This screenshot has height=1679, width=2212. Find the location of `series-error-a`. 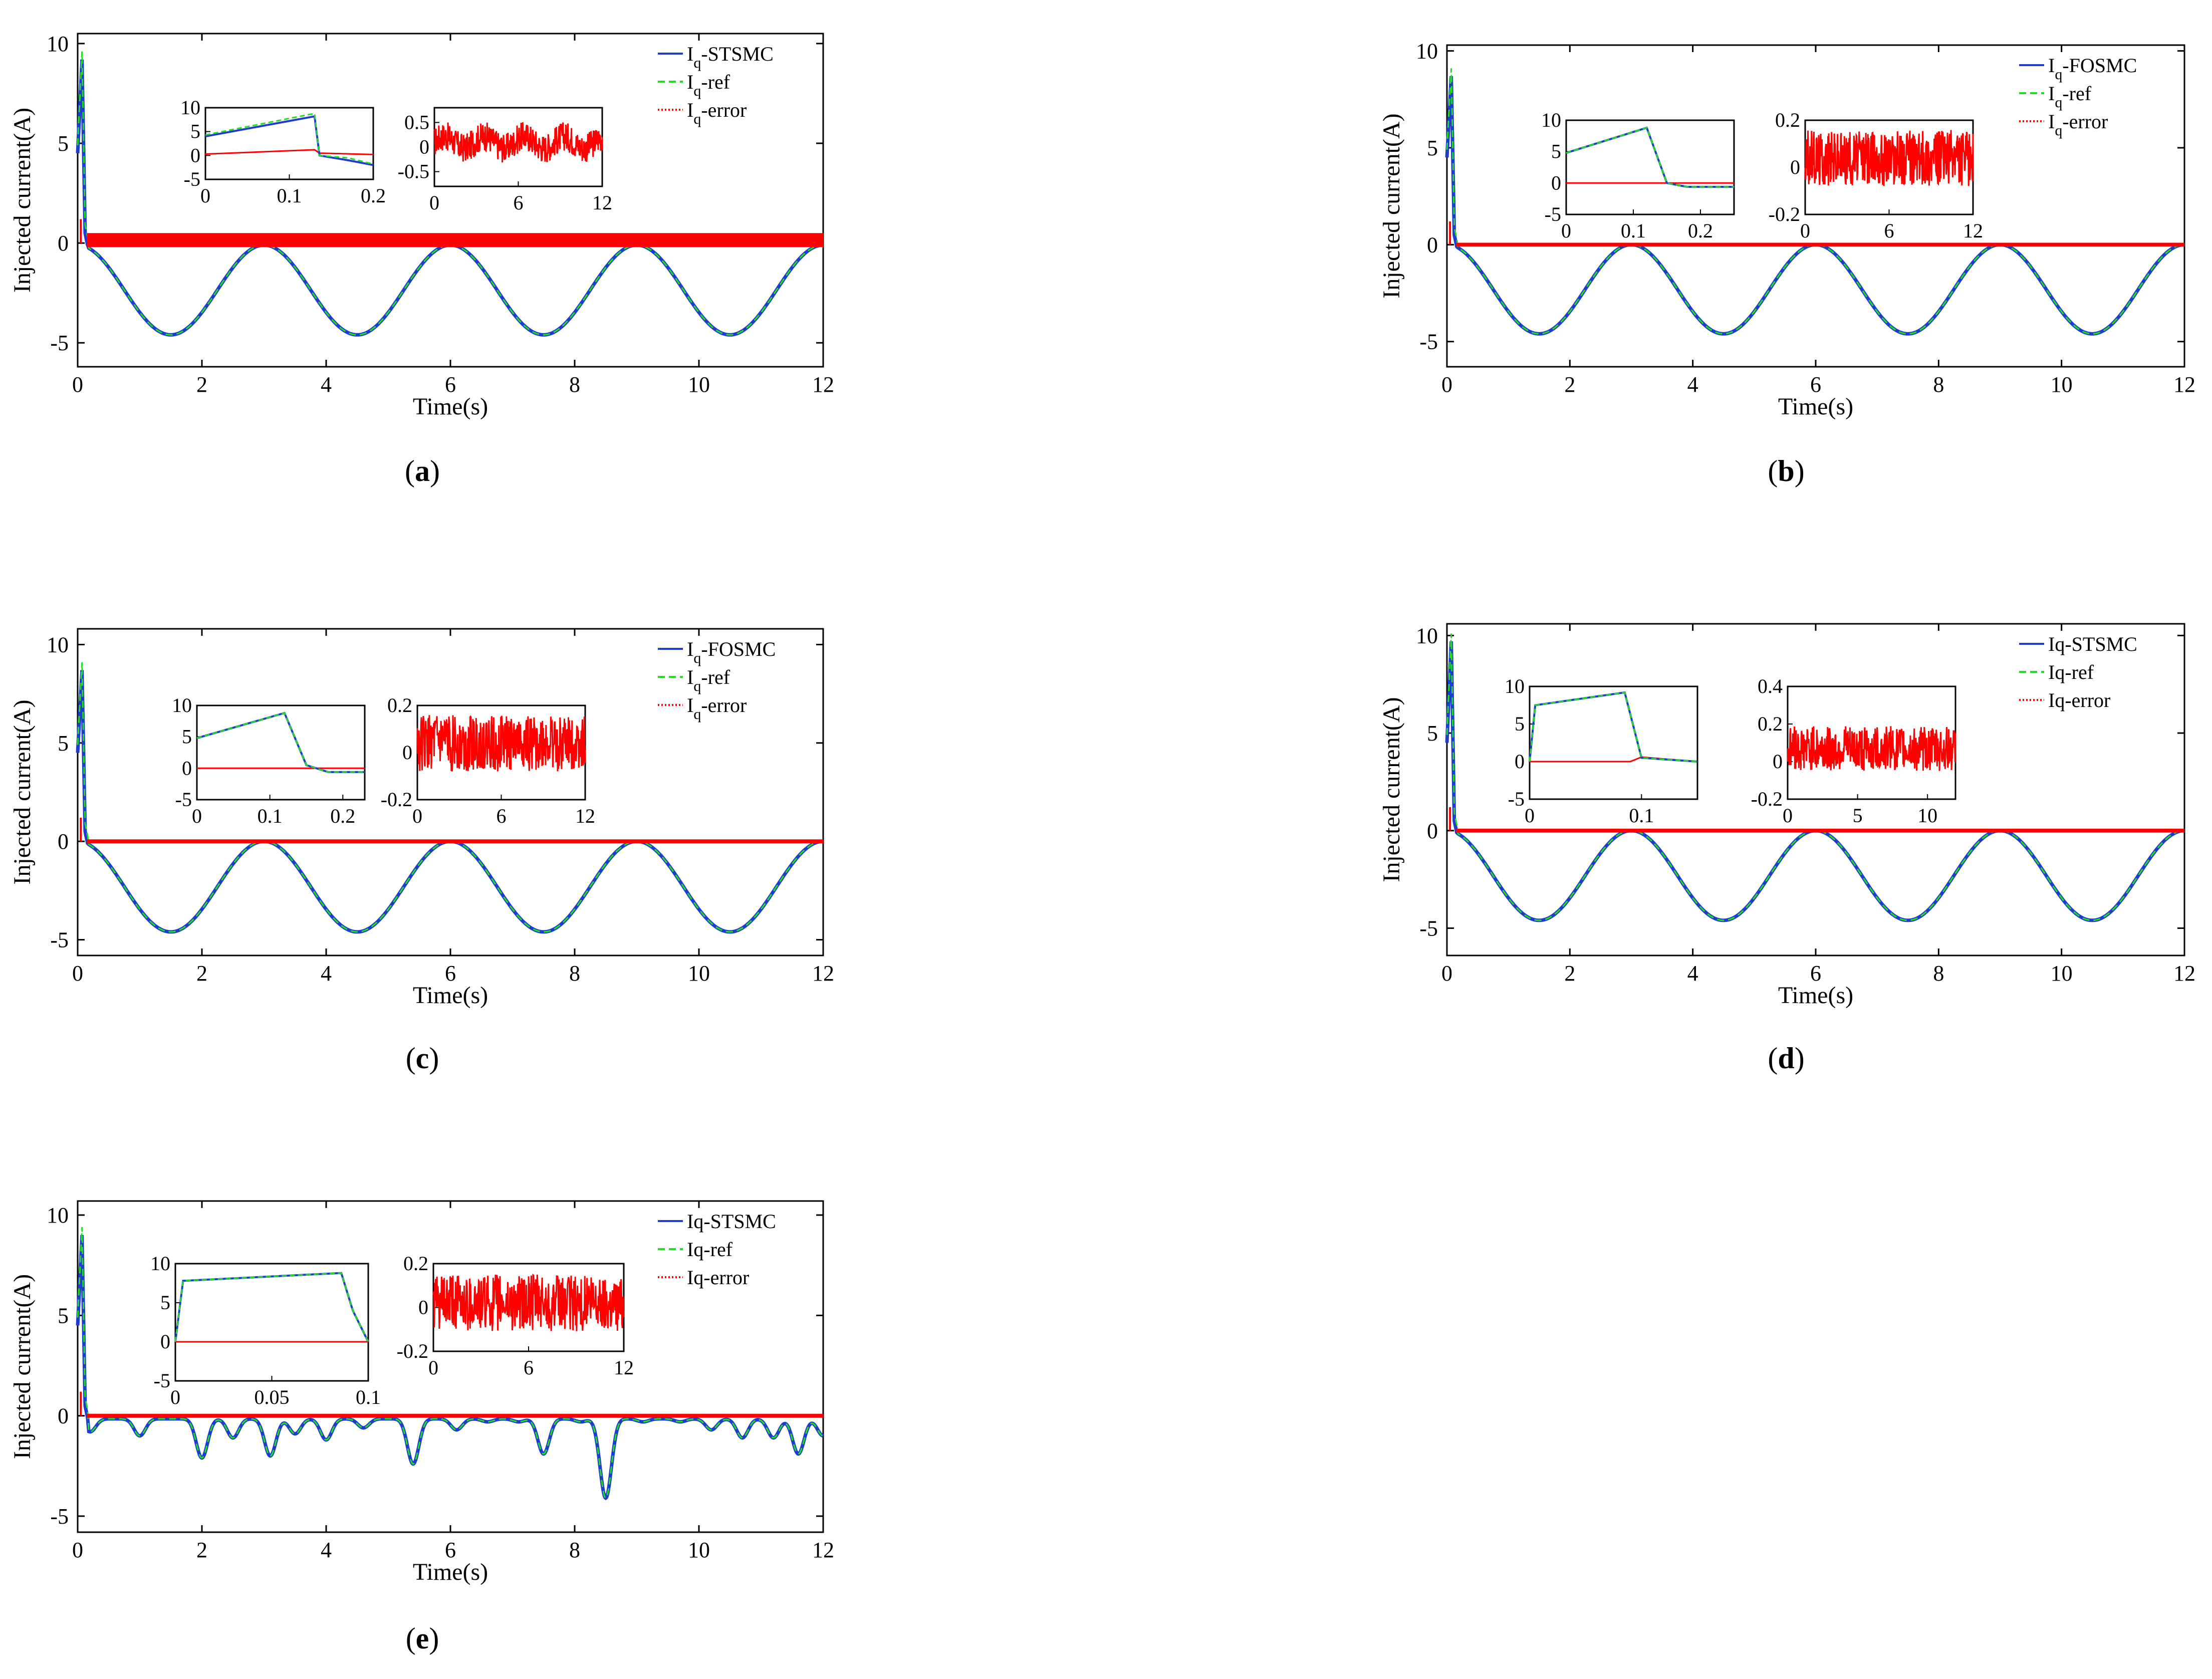

series-error-a is located at coordinates (456, 241).